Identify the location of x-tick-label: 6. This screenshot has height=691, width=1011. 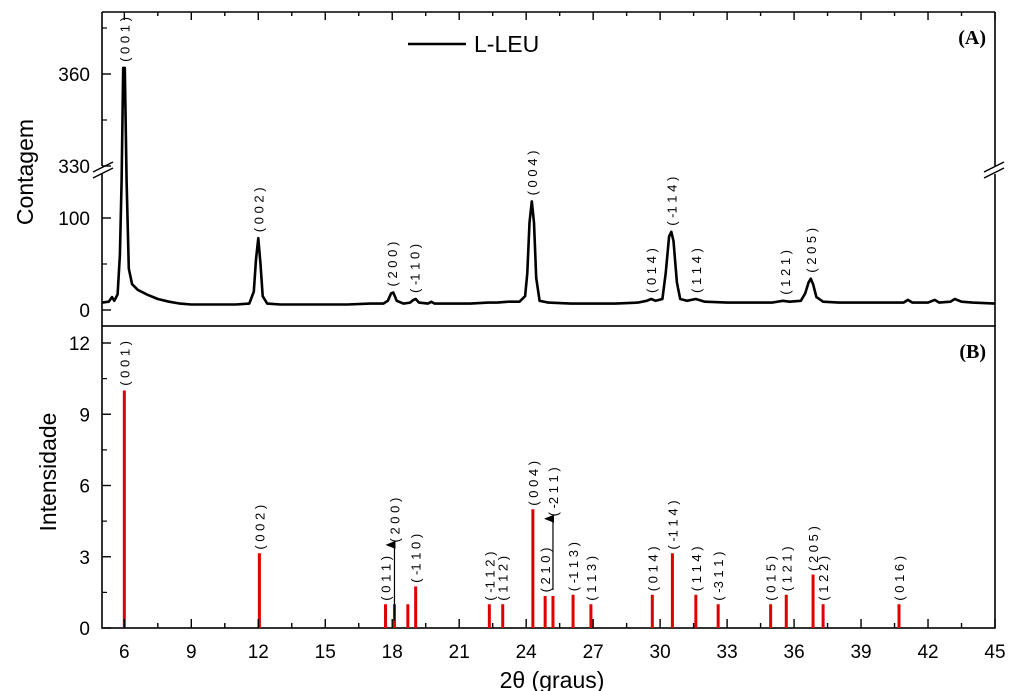
(124, 652).